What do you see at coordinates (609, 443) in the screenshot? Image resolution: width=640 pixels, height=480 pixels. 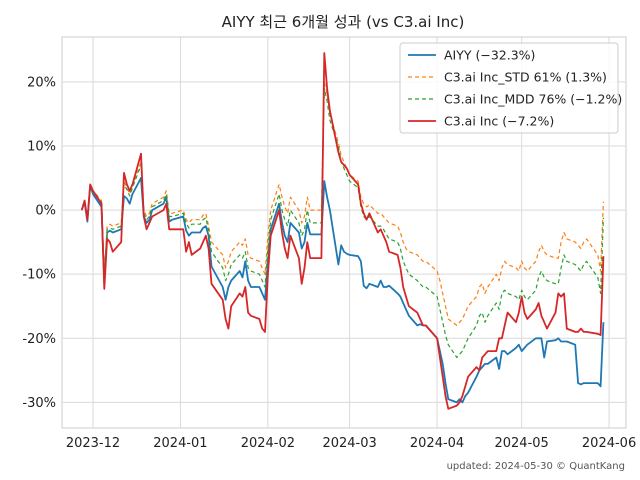 I see `x-tick-label: 2024-06` at bounding box center [609, 443].